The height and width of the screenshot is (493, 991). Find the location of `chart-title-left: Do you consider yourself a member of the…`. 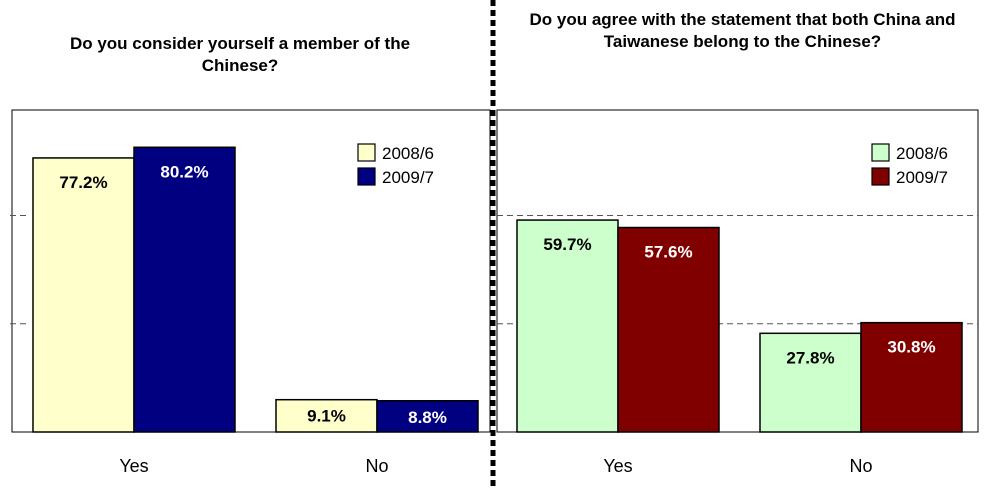

chart-title-left: Do you consider yourself a member of the… is located at coordinates (240, 54).